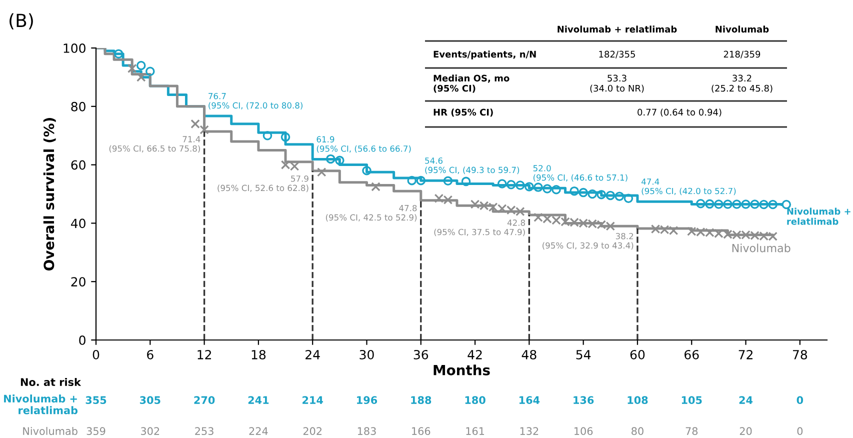 The height and width of the screenshot is (438, 853). Describe the element at coordinates (472, 165) in the screenshot. I see `annotation: 54.6 (95% CI, (49.3 to 59.7)` at that location.